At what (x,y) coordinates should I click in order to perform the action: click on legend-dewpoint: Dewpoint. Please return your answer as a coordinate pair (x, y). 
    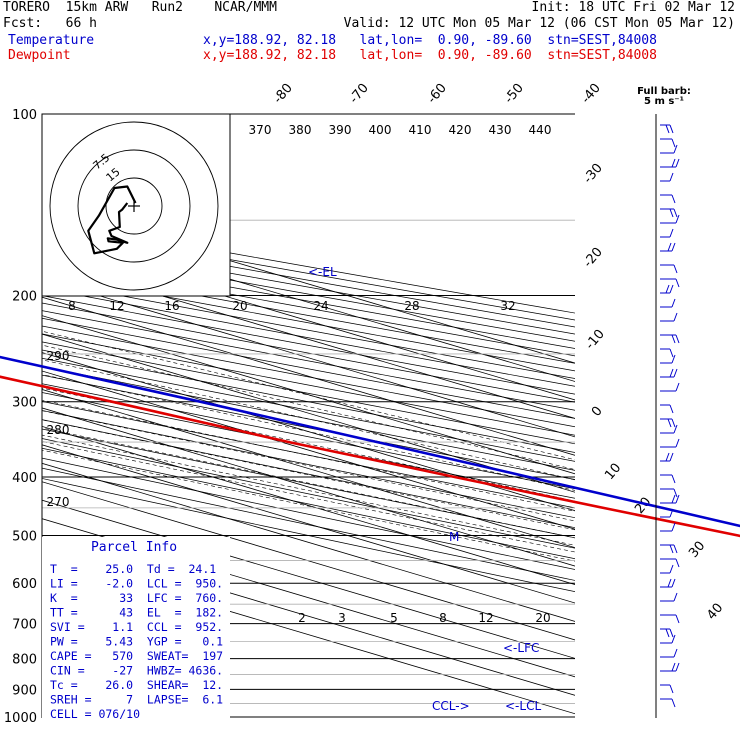
    Looking at the image, I should click on (39, 55).